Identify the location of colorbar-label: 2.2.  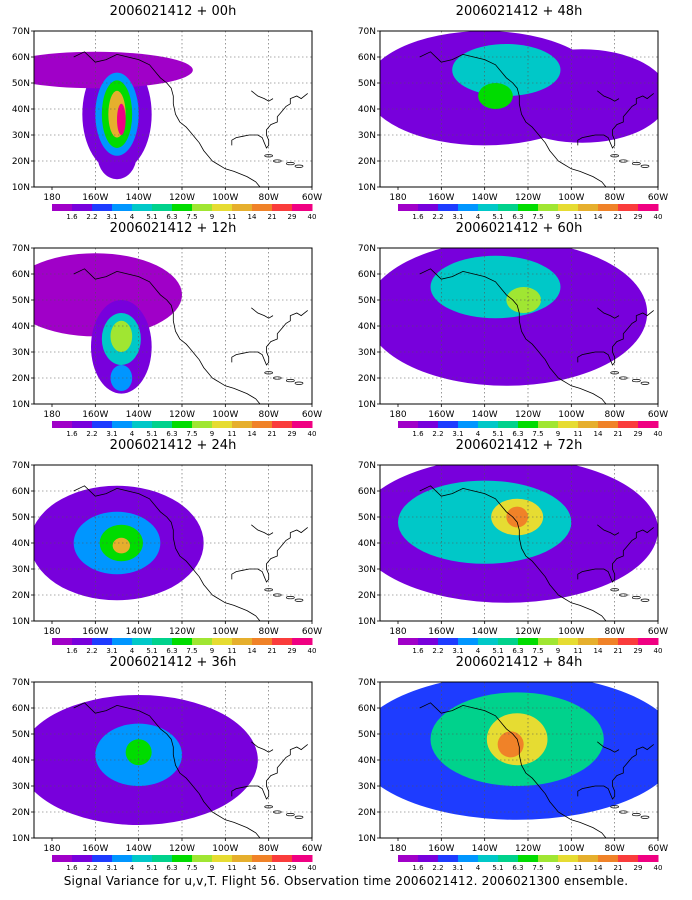
(437, 434).